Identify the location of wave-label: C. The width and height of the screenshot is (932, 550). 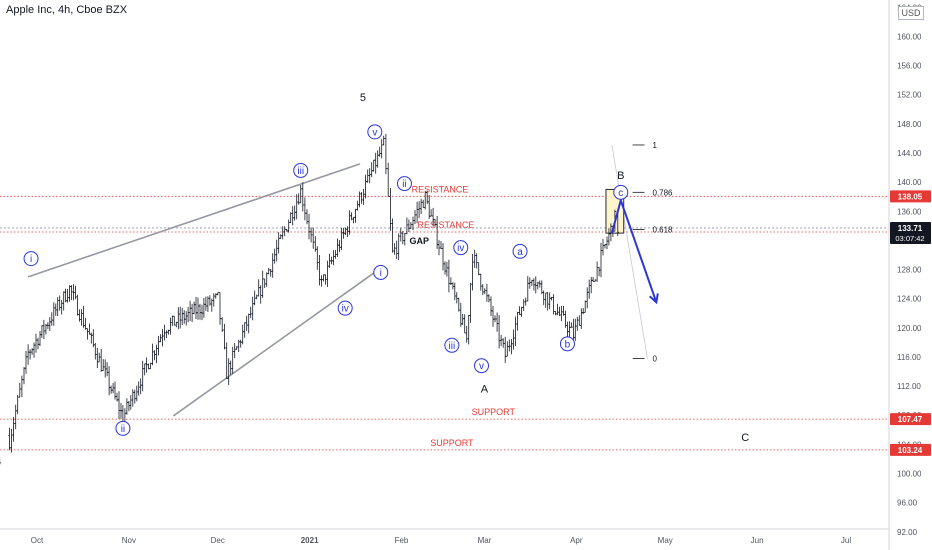
(745, 438).